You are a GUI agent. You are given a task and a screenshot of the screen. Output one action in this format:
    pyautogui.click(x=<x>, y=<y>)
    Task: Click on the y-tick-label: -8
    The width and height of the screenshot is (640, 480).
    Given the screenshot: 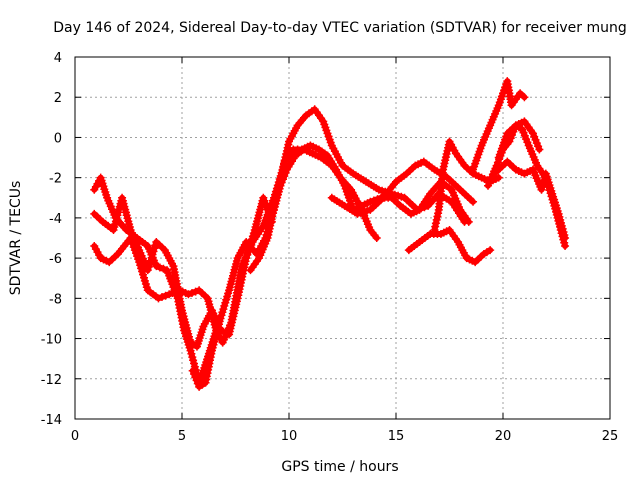 What is the action you would take?
    pyautogui.click(x=55, y=299)
    